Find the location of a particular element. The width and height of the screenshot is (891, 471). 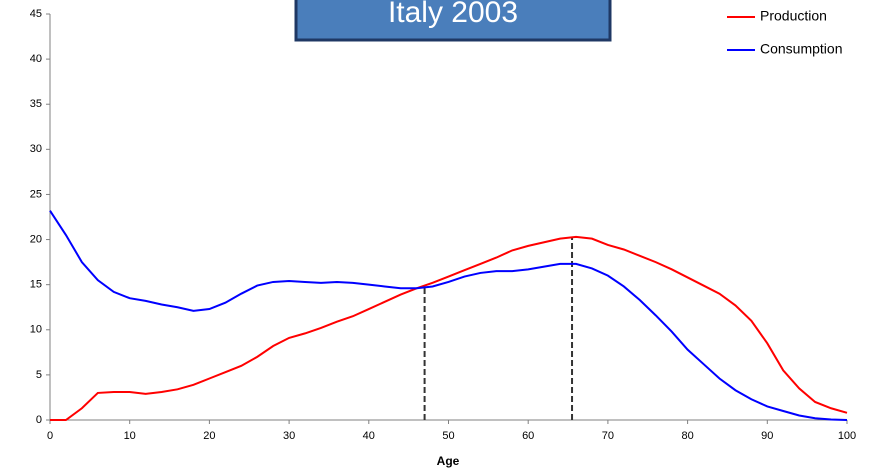

x-tick-label: 90 is located at coordinates (767, 436).